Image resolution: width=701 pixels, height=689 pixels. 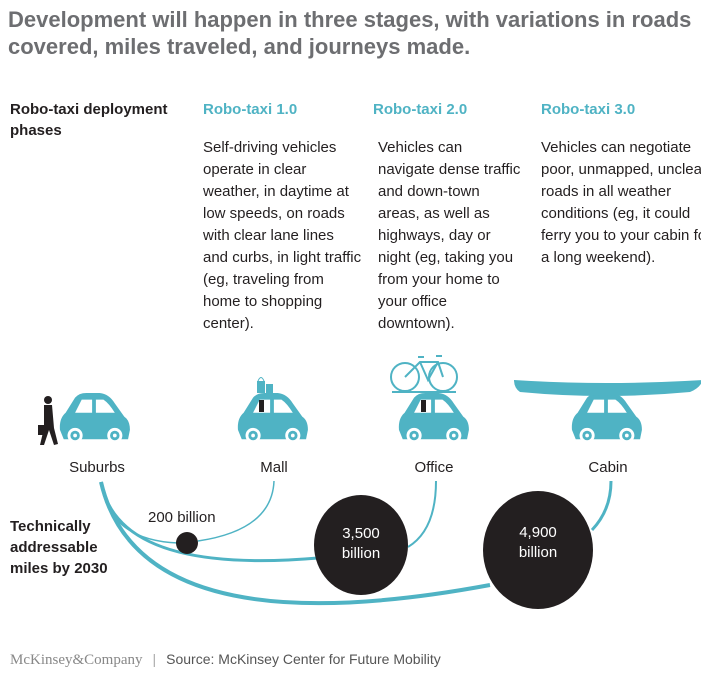 I want to click on arc-mall, so click(x=236, y=511).